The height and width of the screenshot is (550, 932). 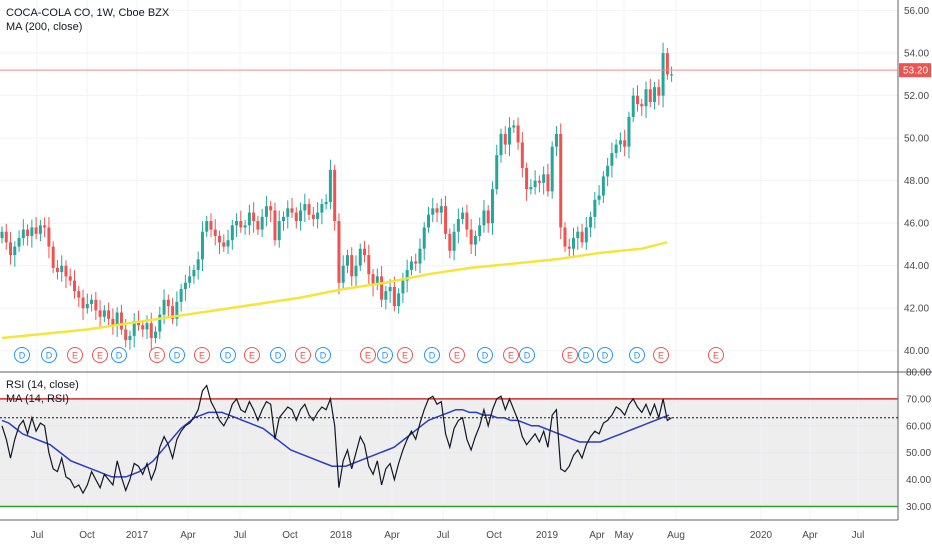 I want to click on time-tick-label: Aug, so click(x=676, y=535).